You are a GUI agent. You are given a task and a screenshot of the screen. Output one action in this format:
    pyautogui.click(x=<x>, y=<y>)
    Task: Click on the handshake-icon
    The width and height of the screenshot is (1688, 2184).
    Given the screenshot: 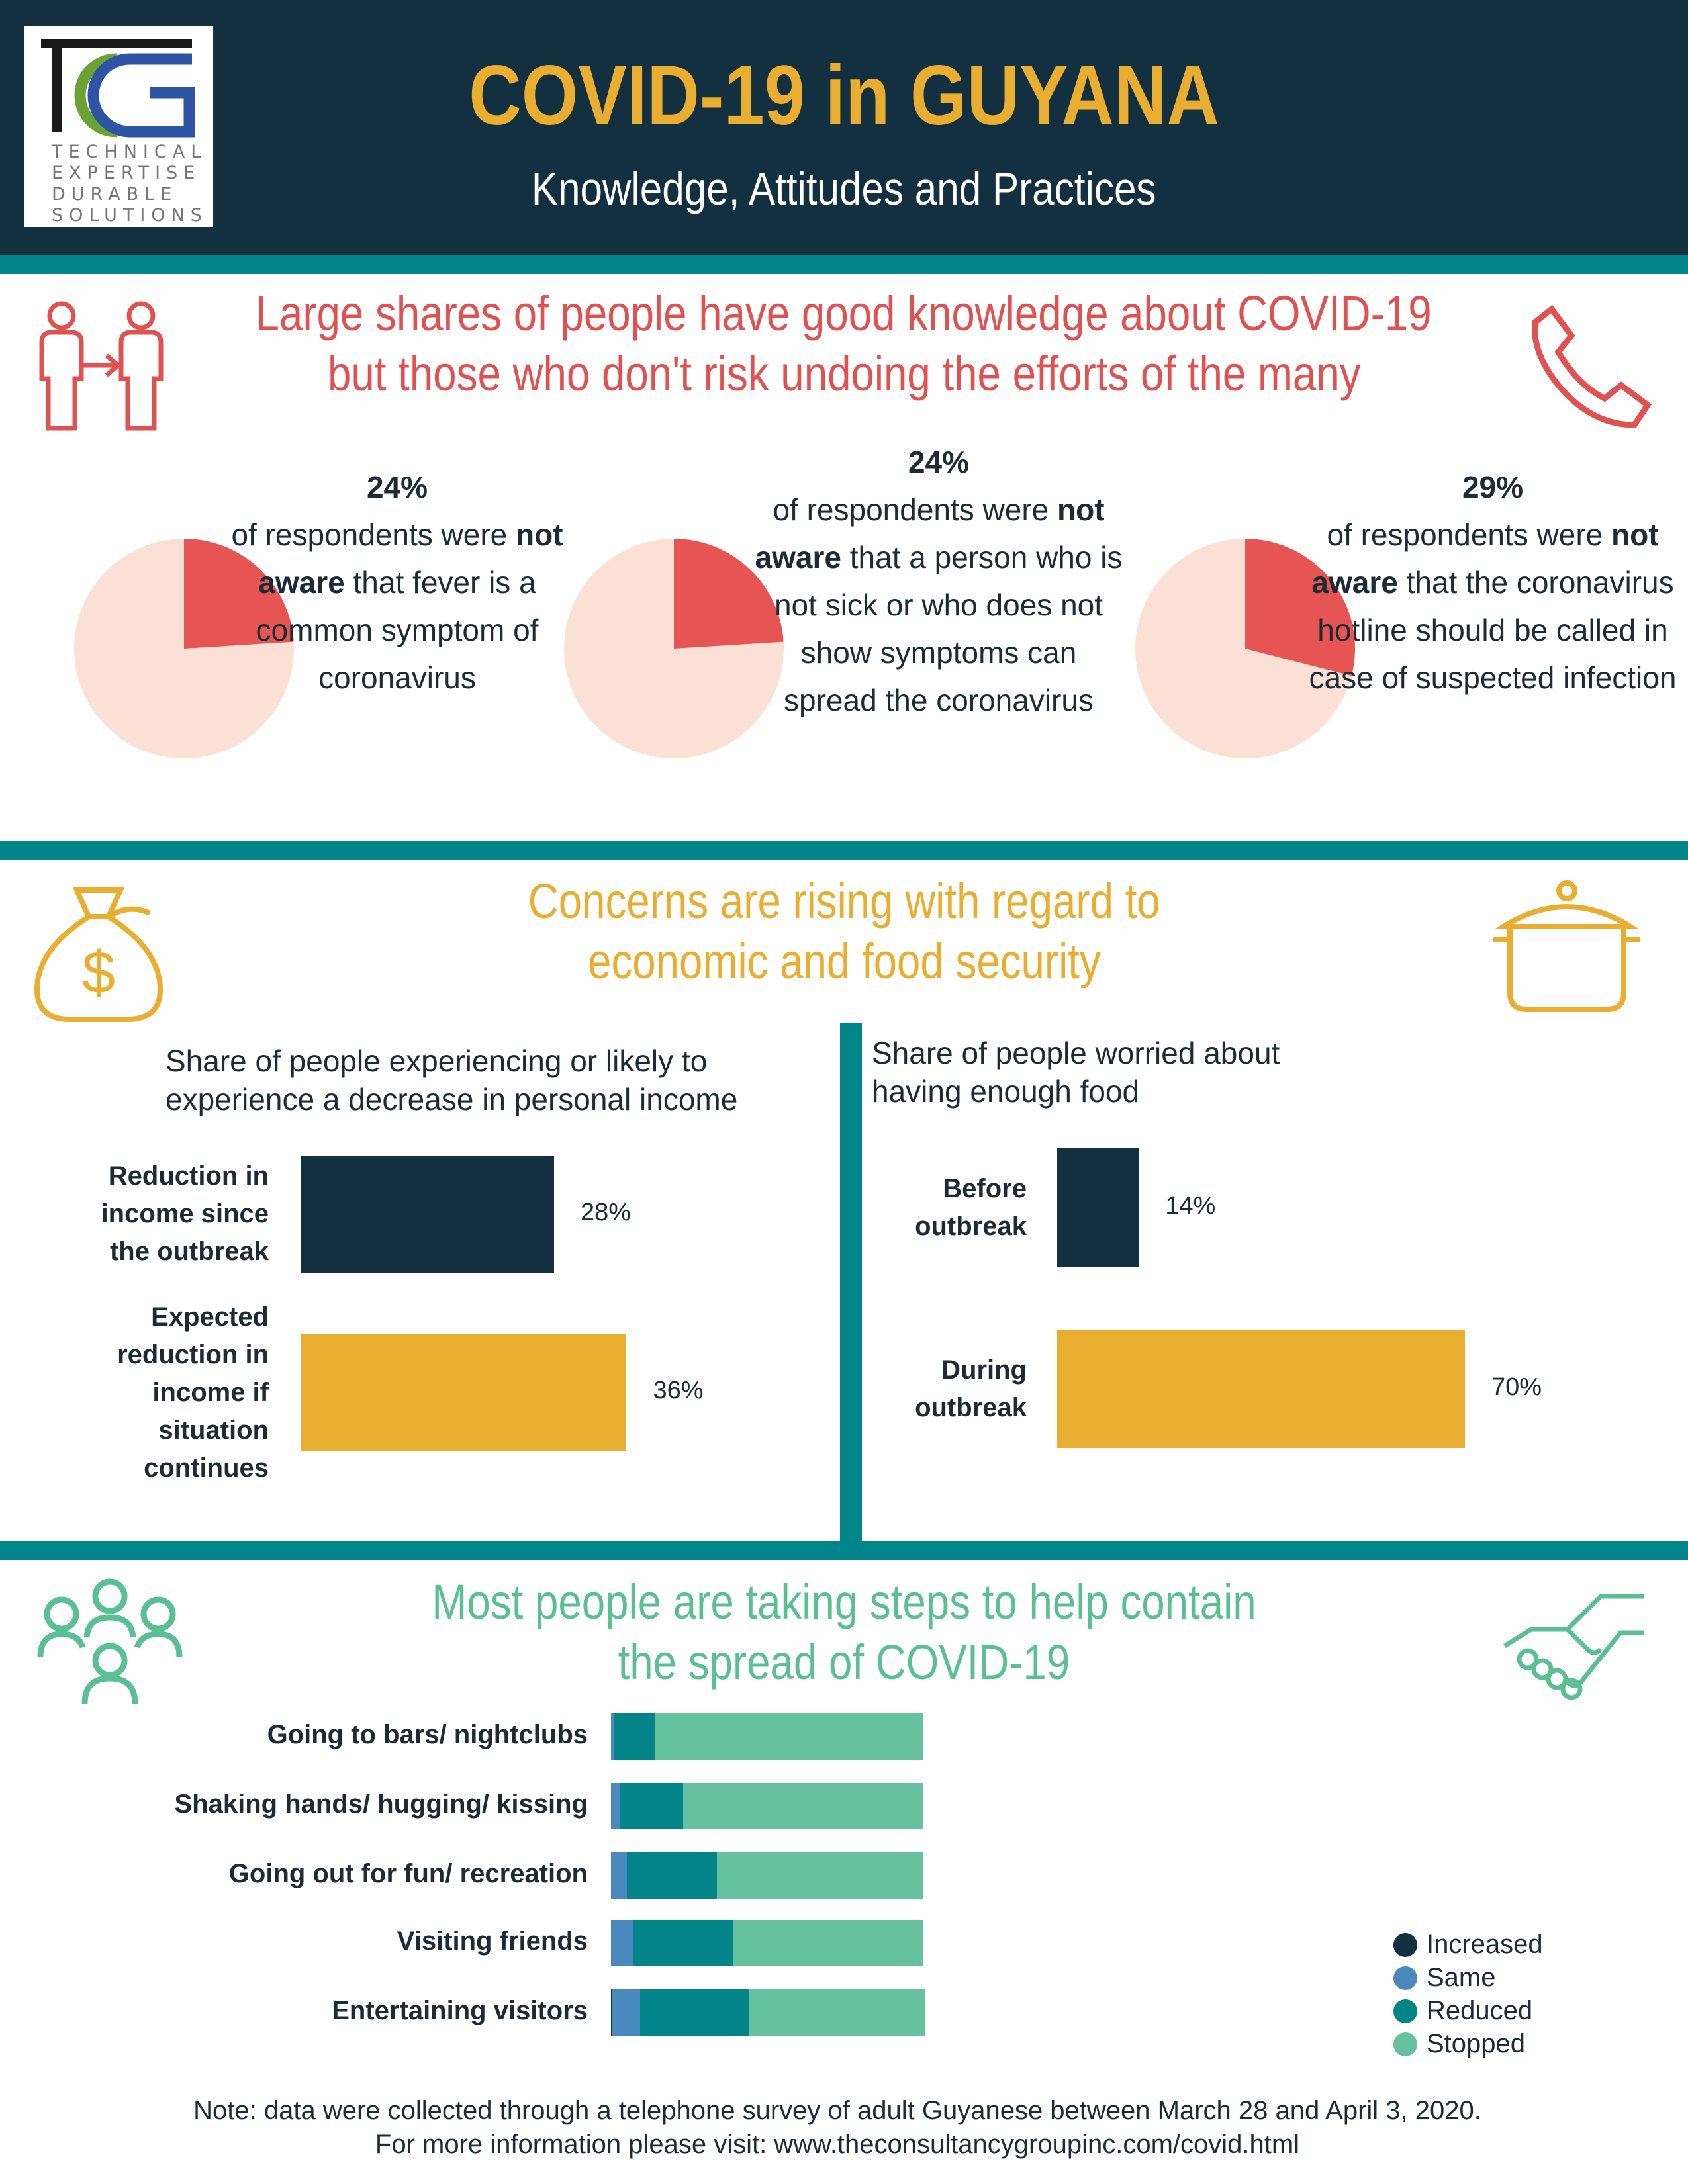 What is the action you would take?
    pyautogui.click(x=1573, y=1647)
    